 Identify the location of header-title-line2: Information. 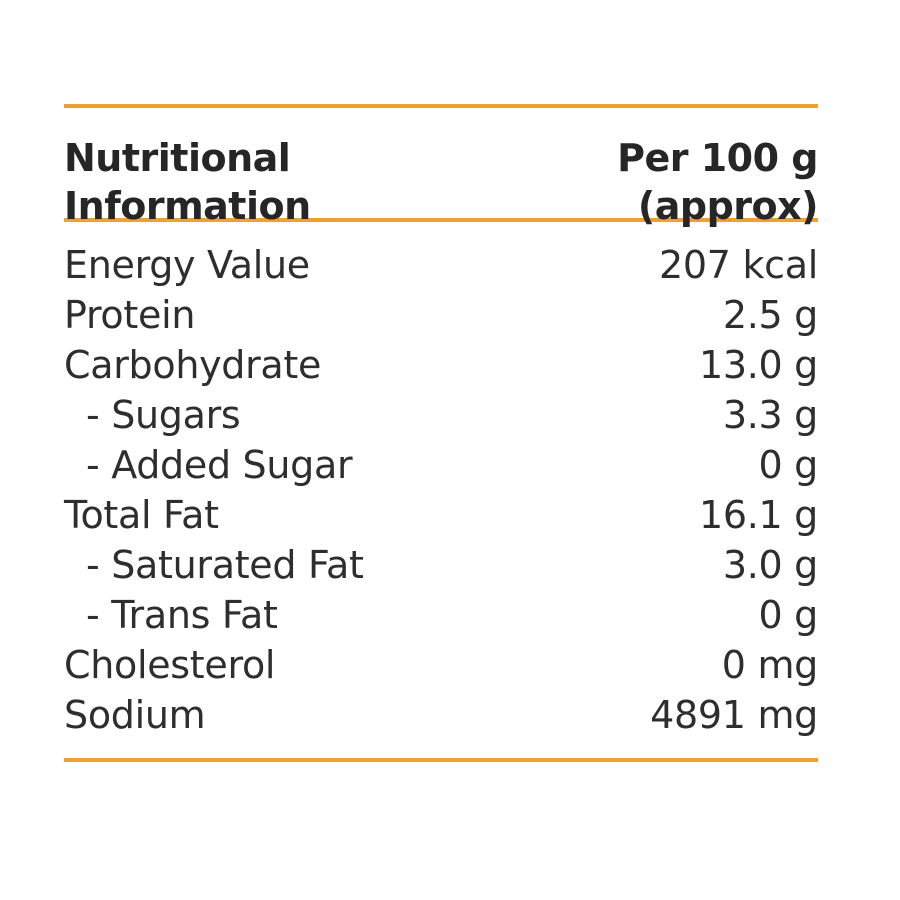
(187, 206).